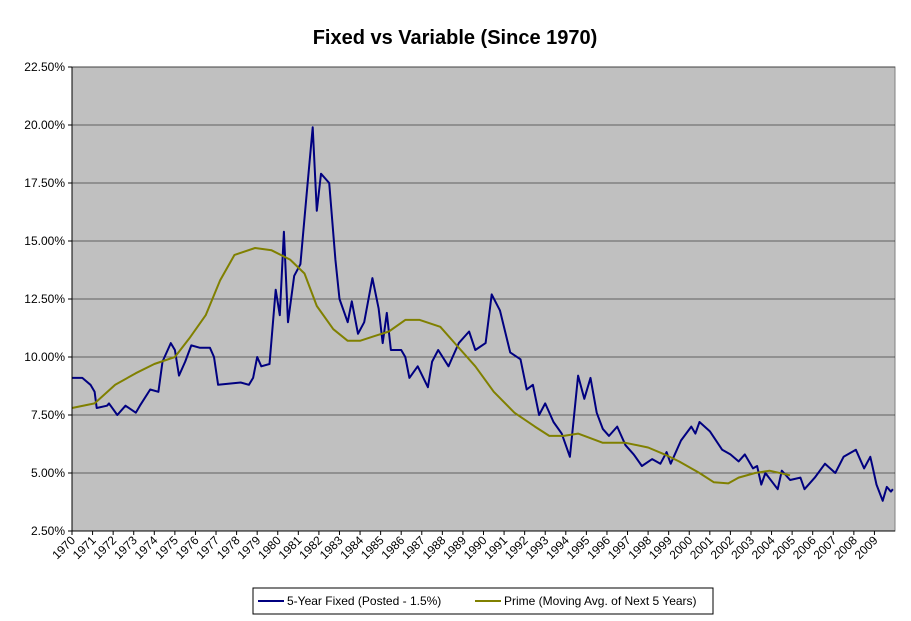 The width and height of the screenshot is (911, 621). What do you see at coordinates (44, 183) in the screenshot?
I see `y-tick-label: 17.50%` at bounding box center [44, 183].